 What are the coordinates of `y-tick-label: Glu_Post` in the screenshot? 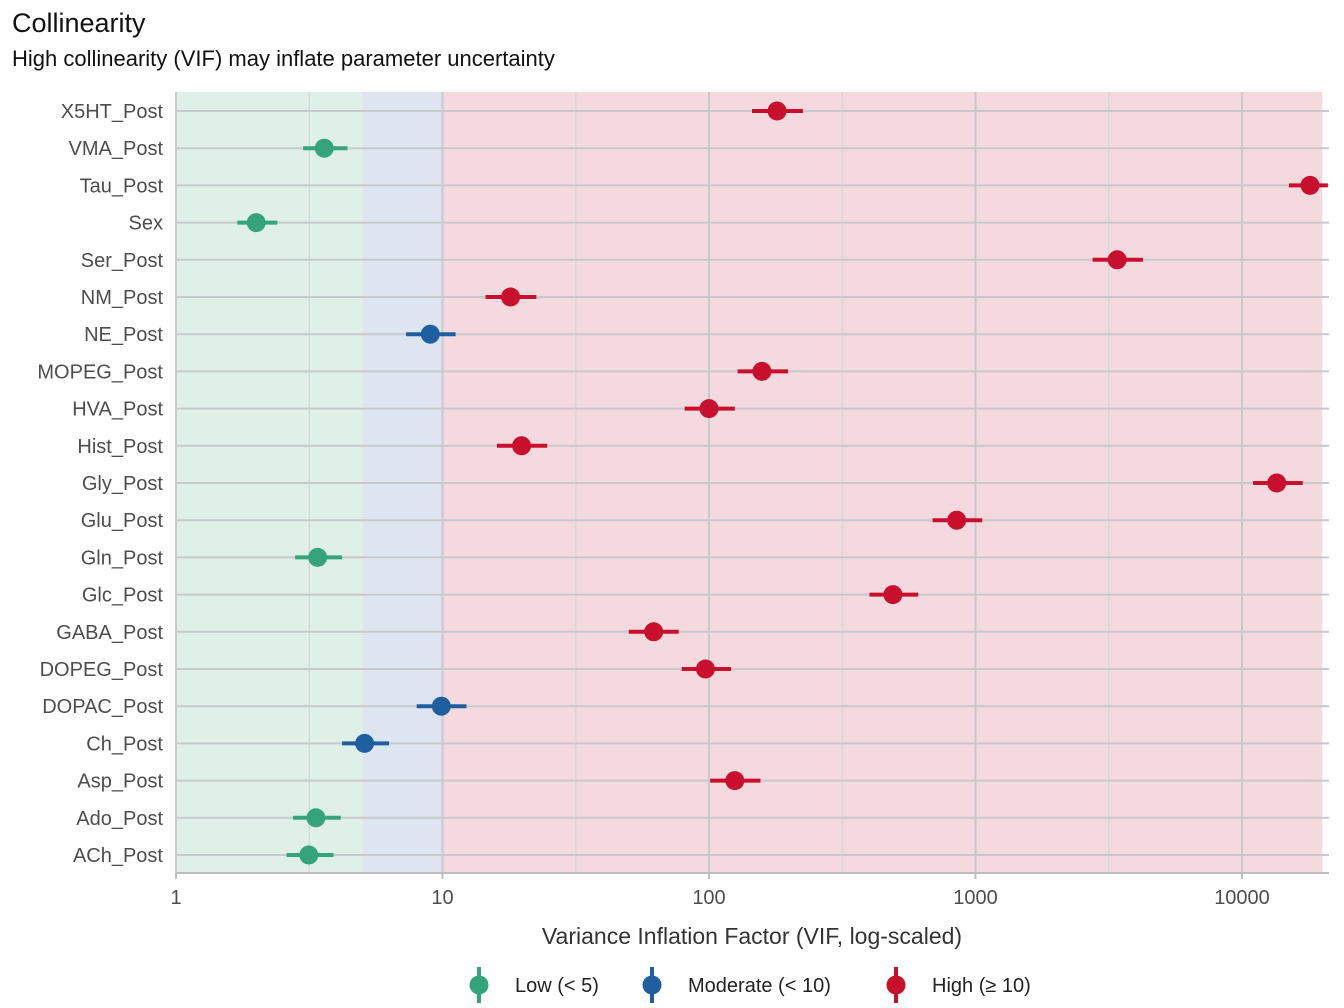 It's located at (122, 521).